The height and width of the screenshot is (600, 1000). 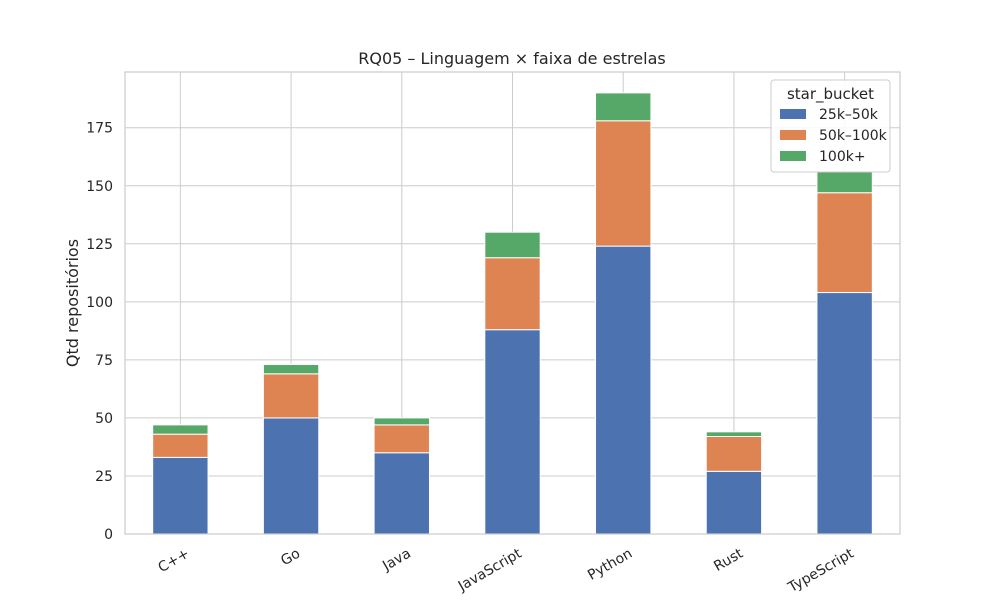 What do you see at coordinates (728, 559) in the screenshot?
I see `x-tick-label: Rust` at bounding box center [728, 559].